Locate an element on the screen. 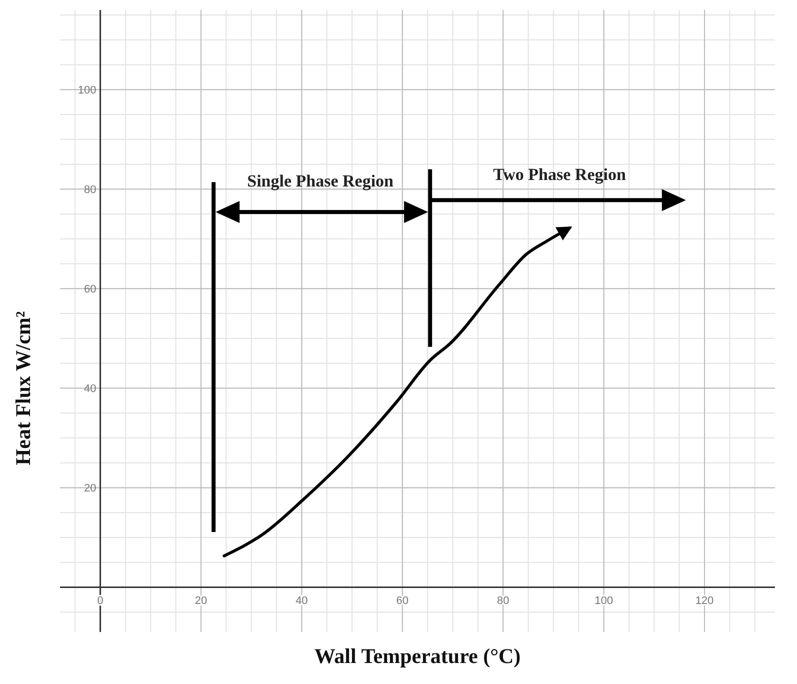 The width and height of the screenshot is (797, 684). annotation: Single Phase Region is located at coordinates (320, 181).